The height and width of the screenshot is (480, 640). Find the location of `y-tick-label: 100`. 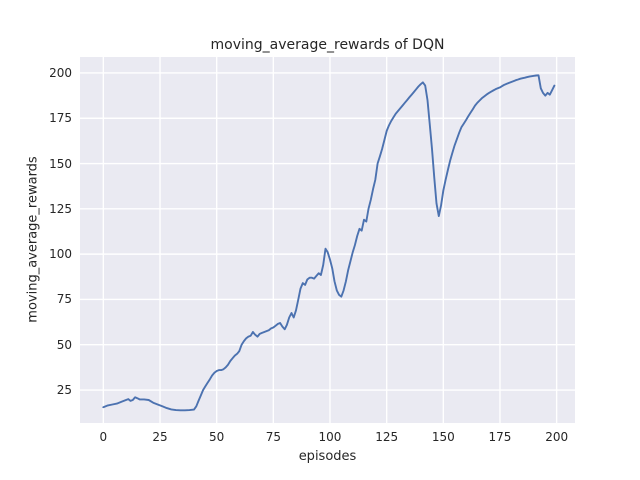

y-tick-label: 100 is located at coordinates (60, 254).